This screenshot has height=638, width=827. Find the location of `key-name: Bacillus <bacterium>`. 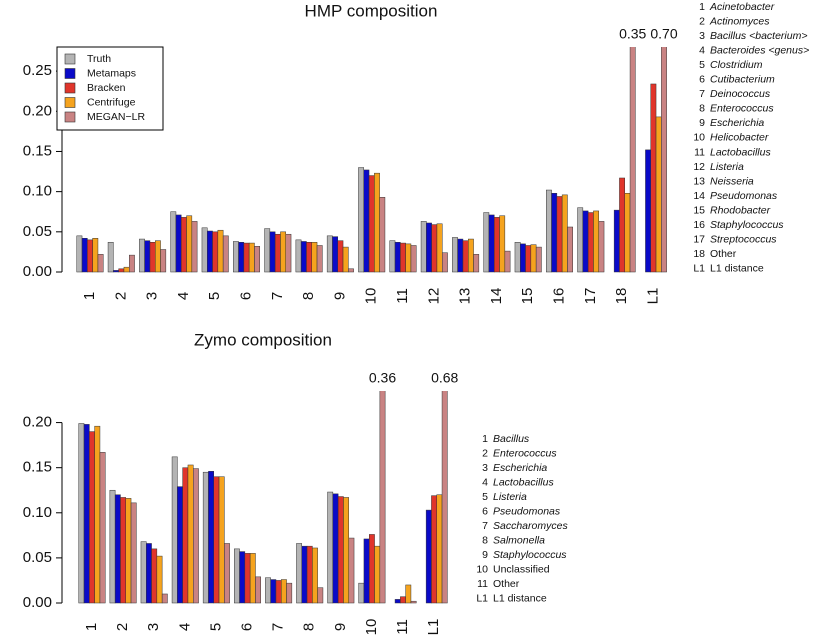

key-name: Bacillus <bacterium> is located at coordinates (758, 36).